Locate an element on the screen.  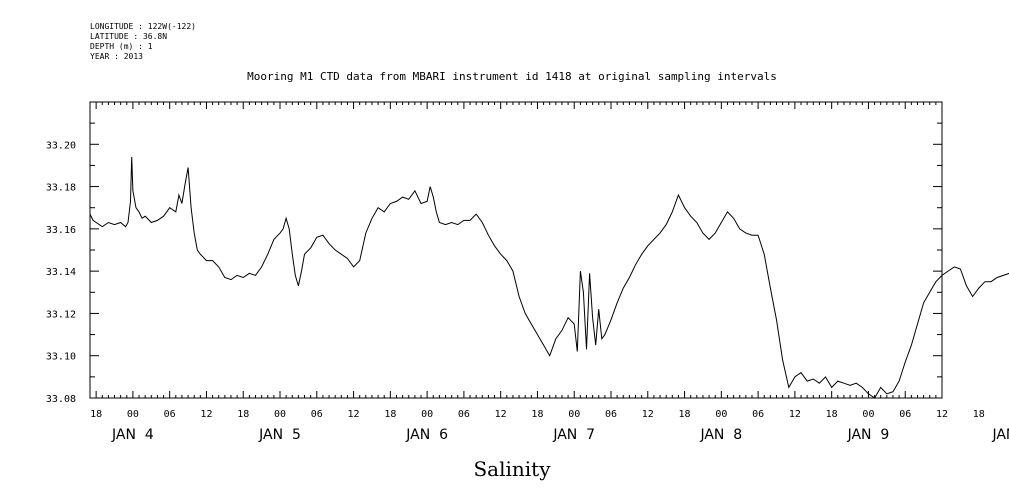
date-label: JAN 4 is located at coordinates (132, 435).